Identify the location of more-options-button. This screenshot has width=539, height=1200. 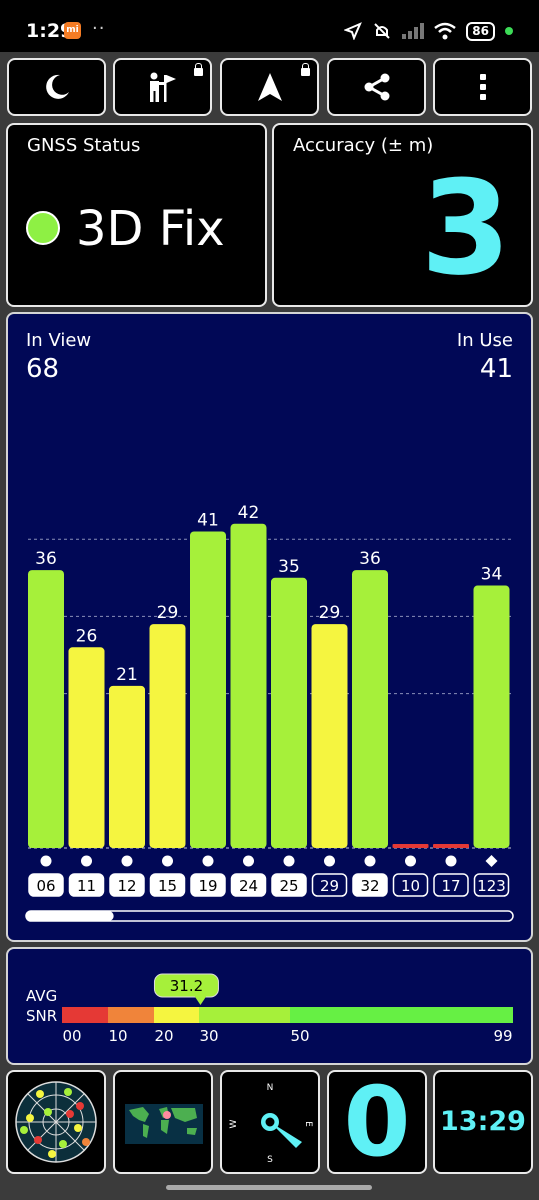
(482, 87).